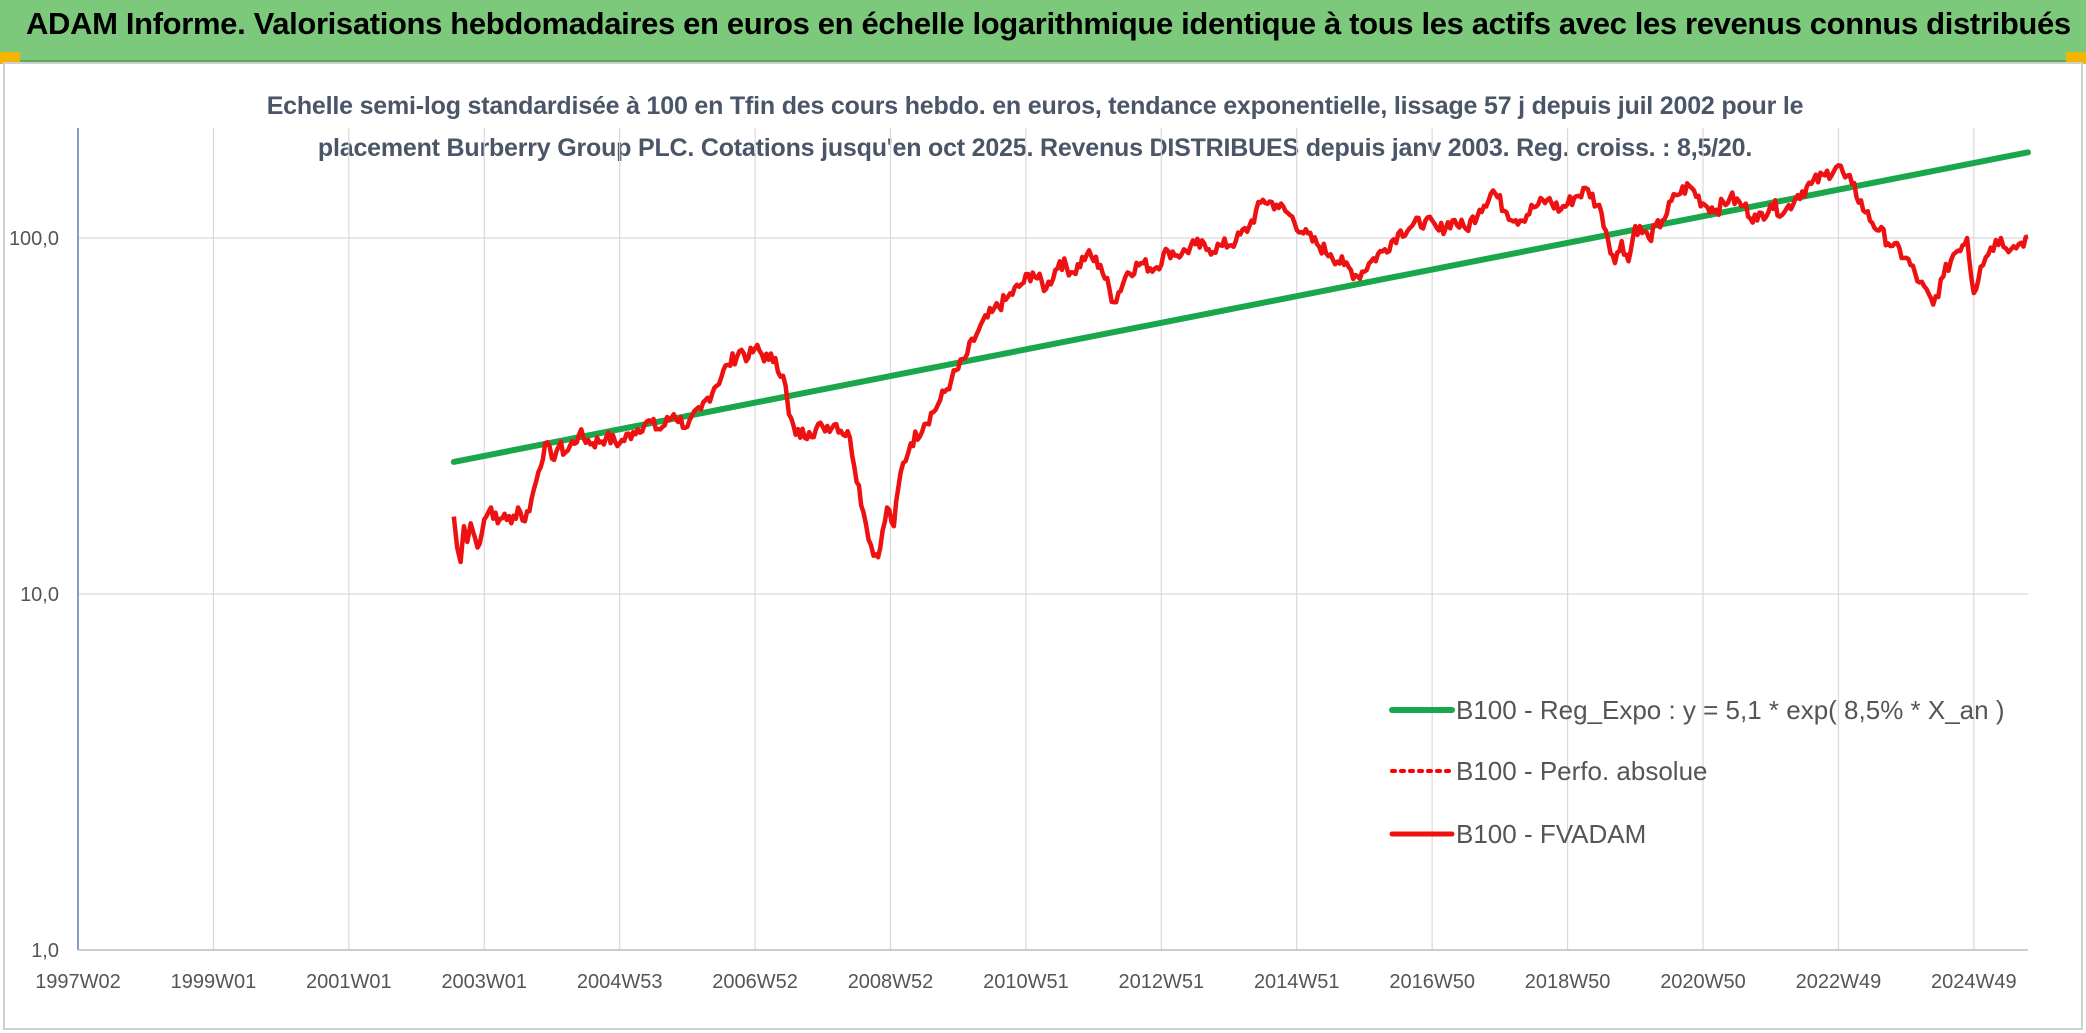  Describe the element at coordinates (39, 595) in the screenshot. I see `y-tick-label: 10,0` at that location.